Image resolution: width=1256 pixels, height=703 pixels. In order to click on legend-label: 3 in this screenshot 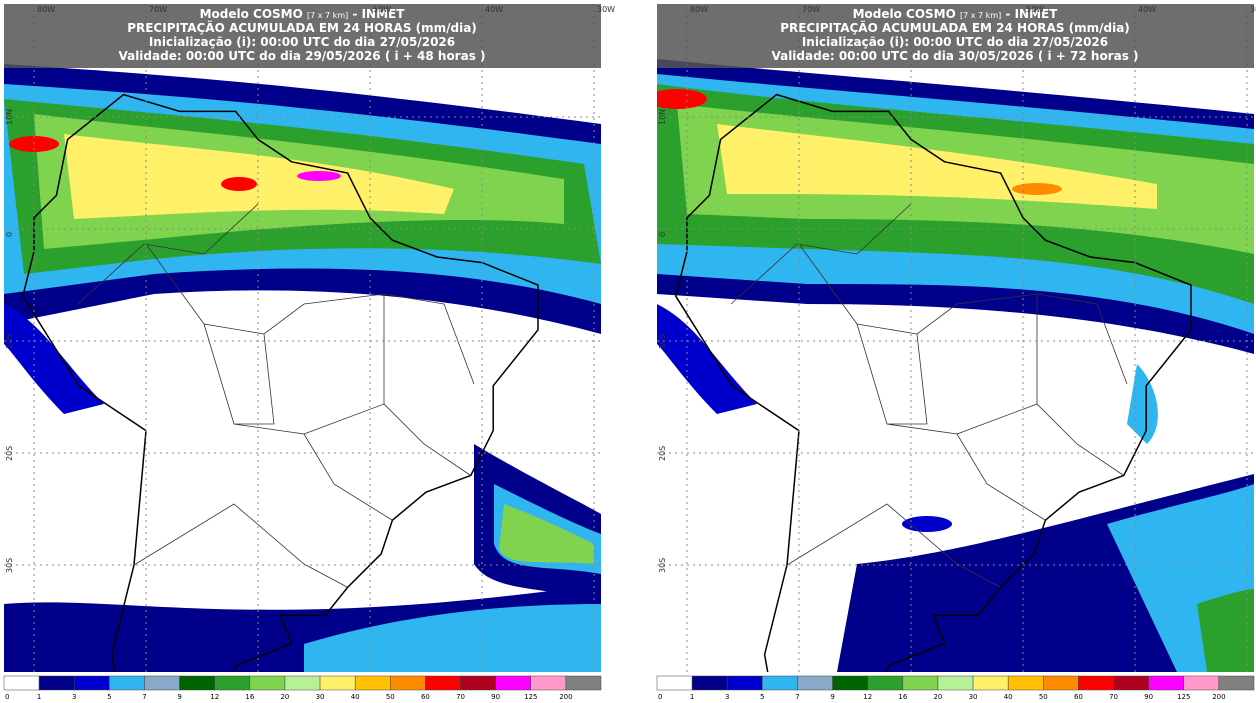, I will do `click(74, 697)`.